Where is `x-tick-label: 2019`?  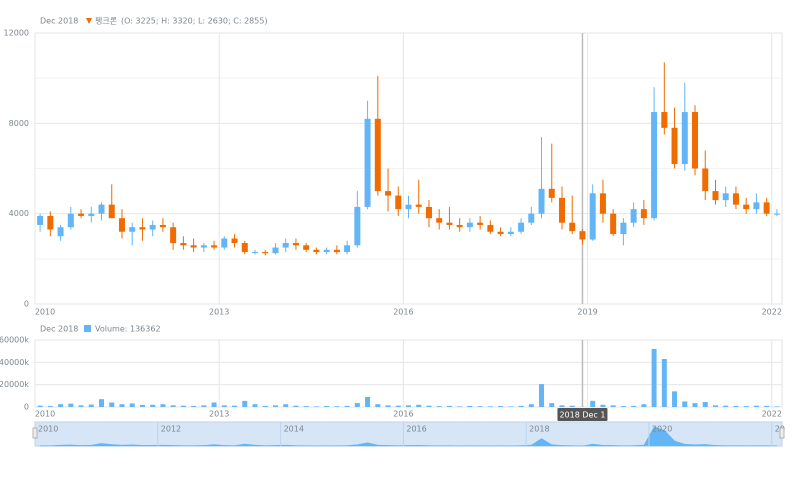
x-tick-label: 2019 is located at coordinates (587, 312).